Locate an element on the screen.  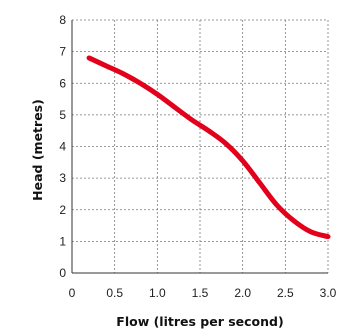
x-tick-label: 1.5 is located at coordinates (200, 293).